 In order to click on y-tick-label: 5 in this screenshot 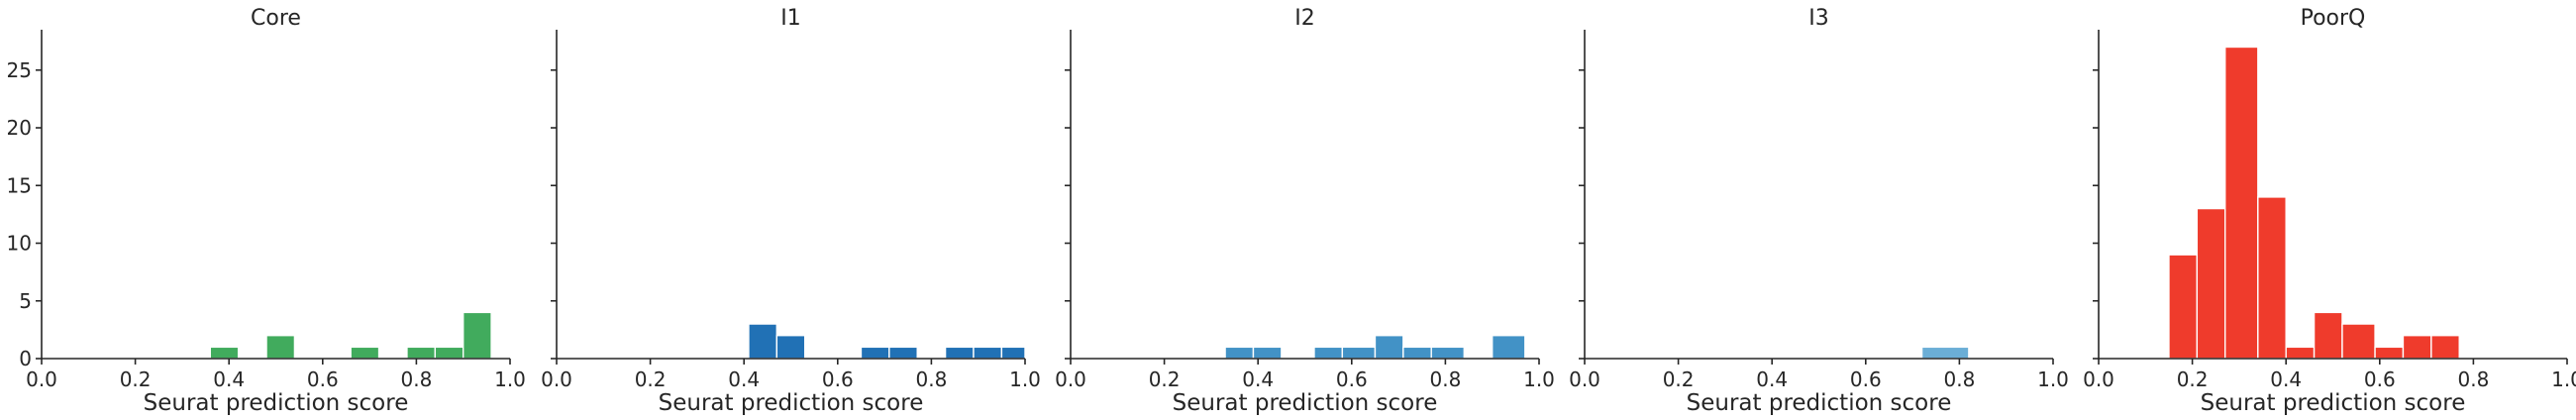, I will do `click(25, 301)`.